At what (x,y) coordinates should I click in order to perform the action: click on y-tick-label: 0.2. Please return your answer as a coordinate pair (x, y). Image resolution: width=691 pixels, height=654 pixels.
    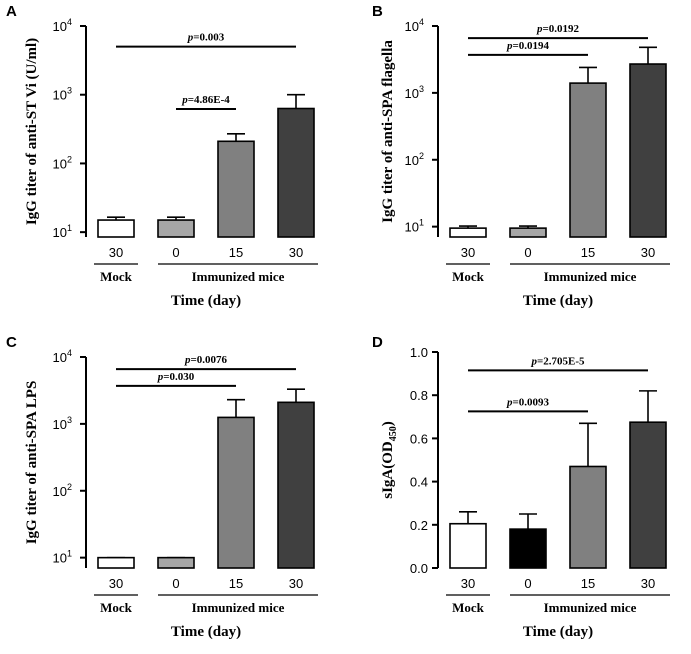
    Looking at the image, I should click on (419, 525).